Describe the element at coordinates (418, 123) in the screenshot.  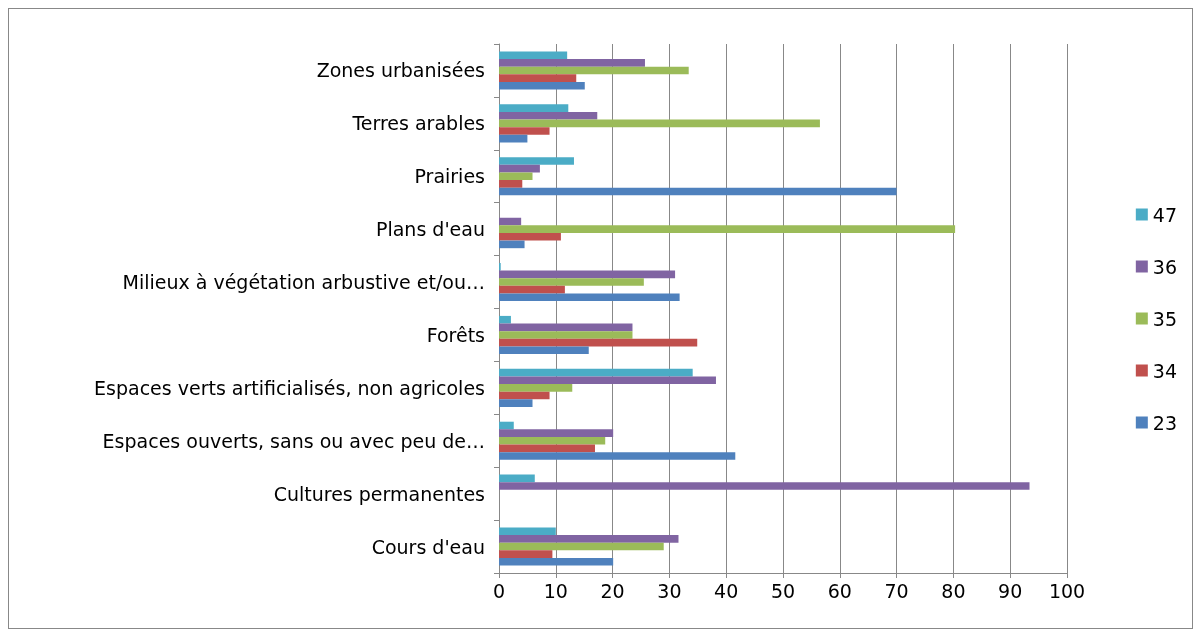
I see `y-tick-label: Terres arables` at that location.